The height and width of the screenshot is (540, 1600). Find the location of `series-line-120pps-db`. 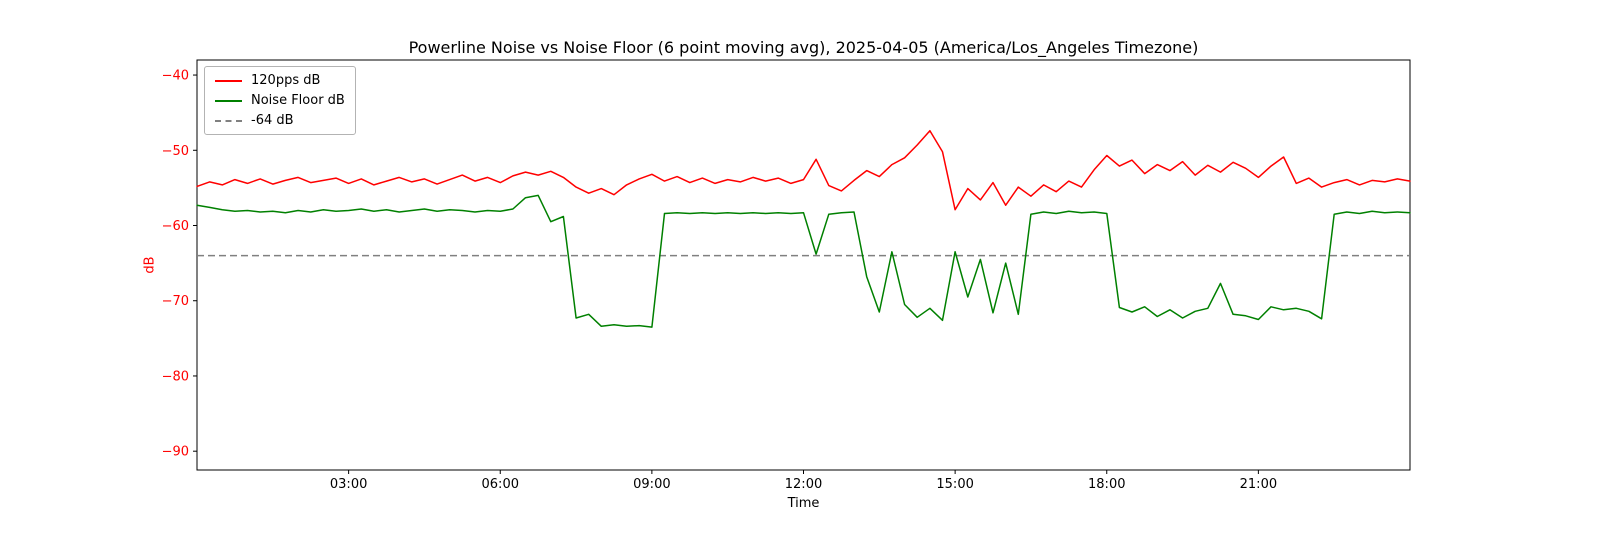

series-line-120pps-db is located at coordinates (803, 170).